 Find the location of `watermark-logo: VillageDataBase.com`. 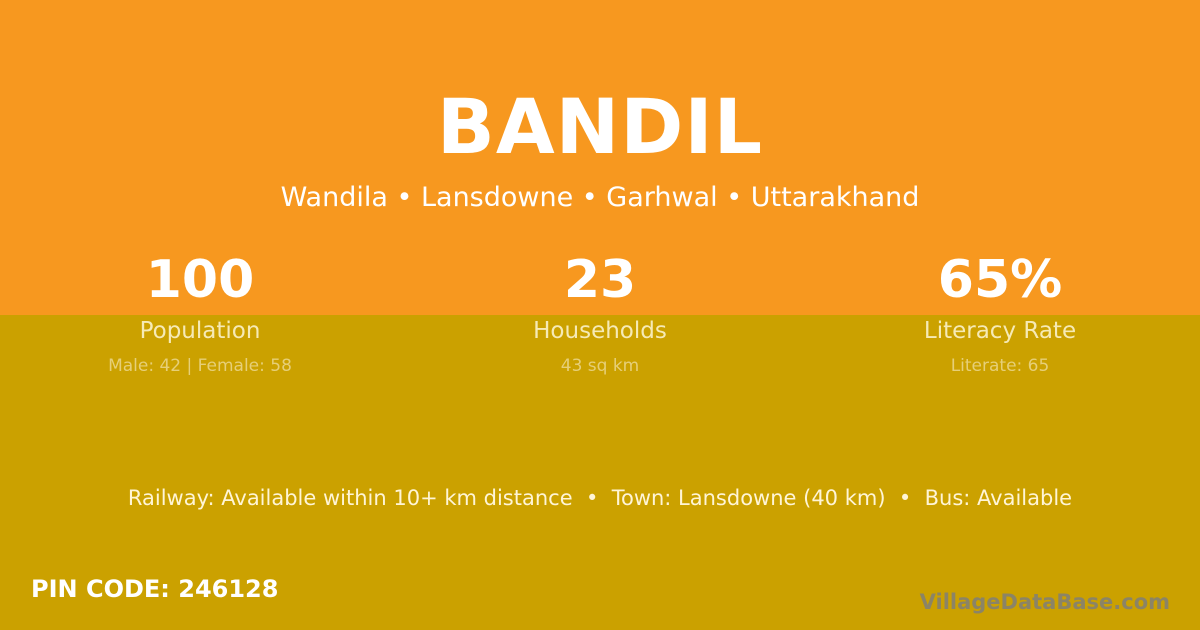

watermark-logo: VillageDataBase.com is located at coordinates (1044, 602).